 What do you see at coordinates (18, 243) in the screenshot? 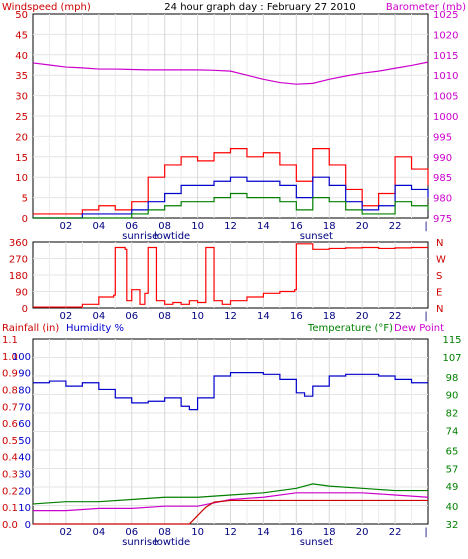
I see `direction-tick-label: 360` at bounding box center [18, 243].